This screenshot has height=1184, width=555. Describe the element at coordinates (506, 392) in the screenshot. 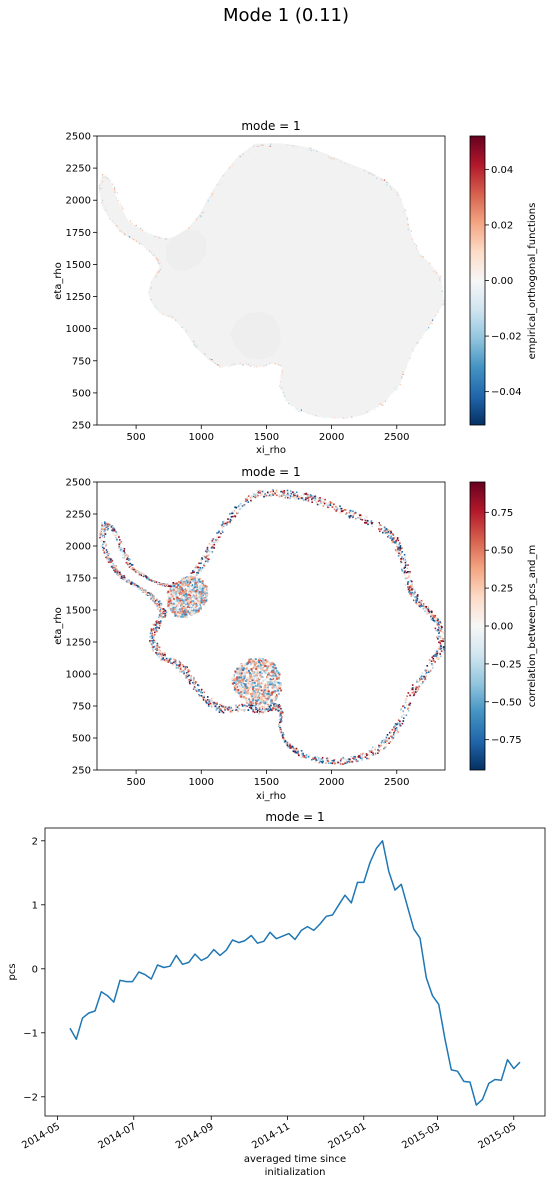

I see `colorbar-tick-label: −0.04` at that location.